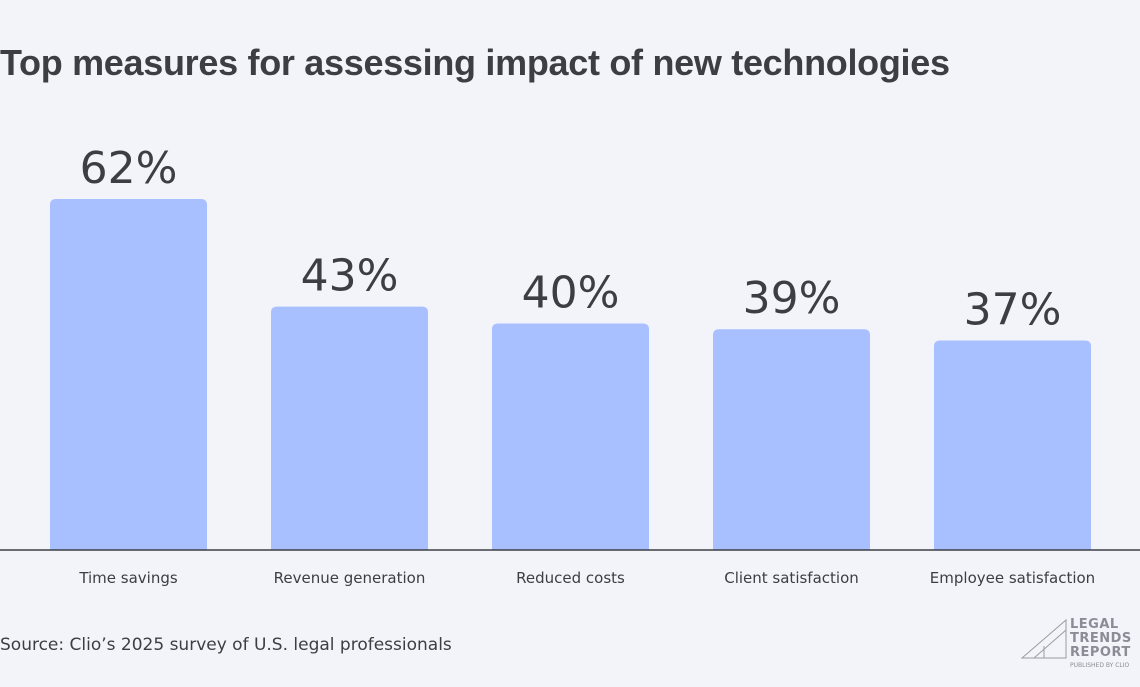  I want to click on logo-line3: REPORT, so click(1100, 652).